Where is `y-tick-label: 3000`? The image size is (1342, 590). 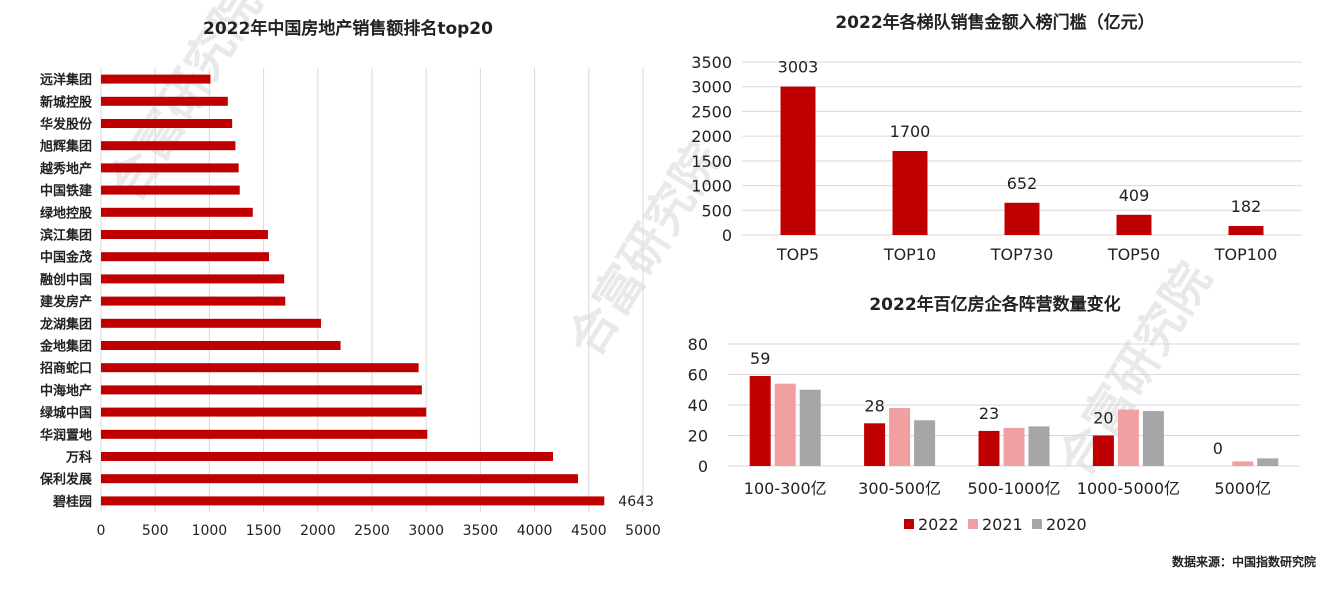 y-tick-label: 3000 is located at coordinates (711, 87).